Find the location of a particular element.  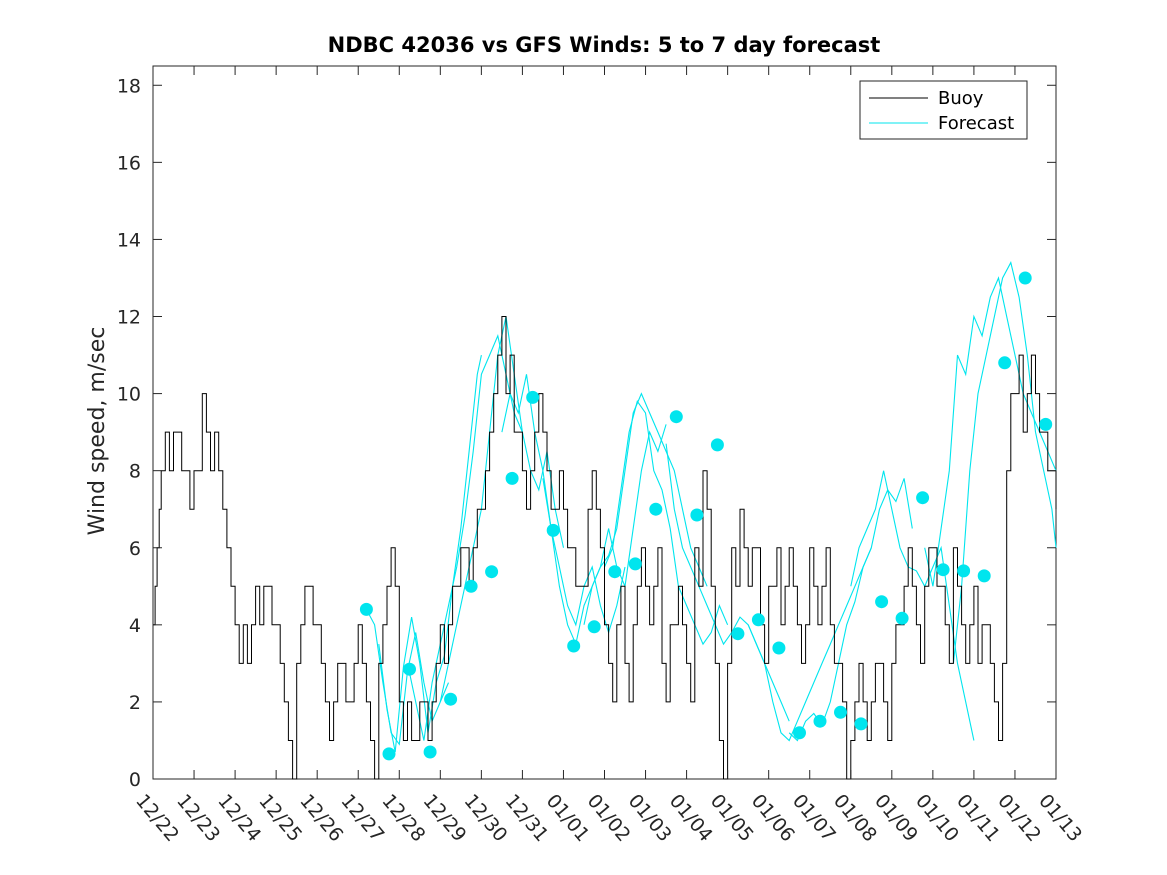

y-axis-label: Wind speed, m/sec is located at coordinates (97, 431).